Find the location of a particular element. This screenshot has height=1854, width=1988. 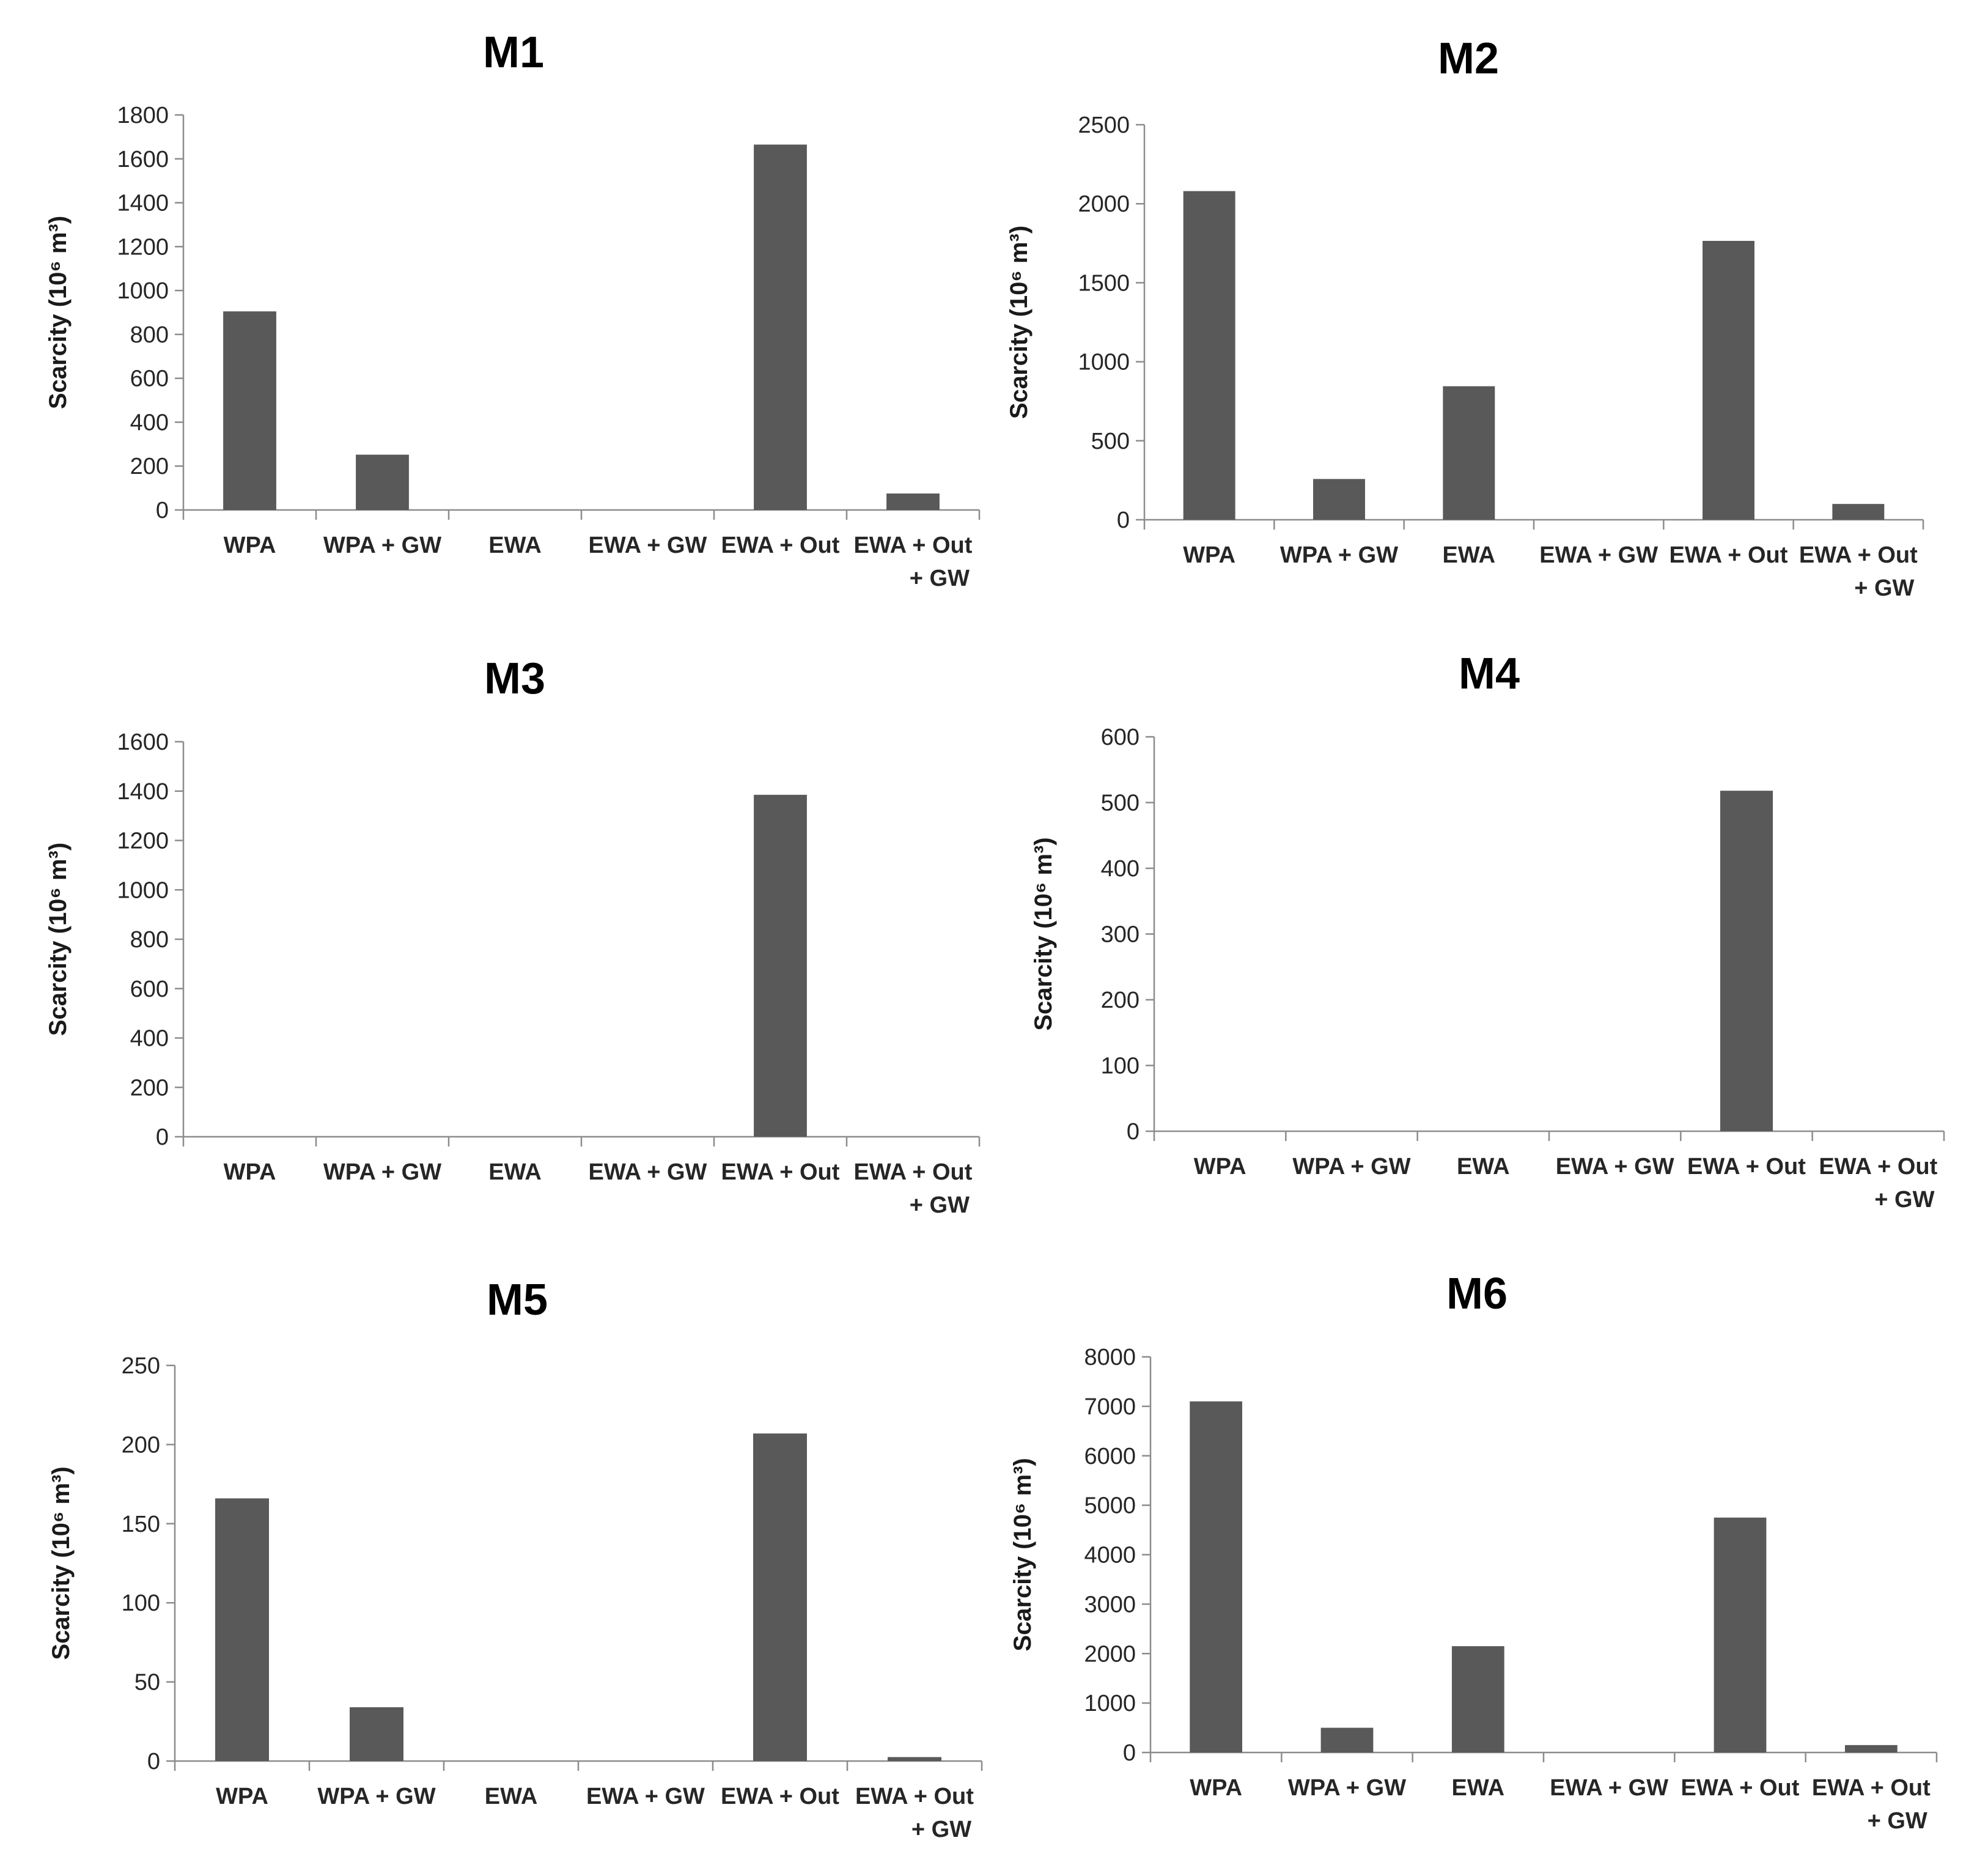

y-tick-label: 800 is located at coordinates (149, 940).